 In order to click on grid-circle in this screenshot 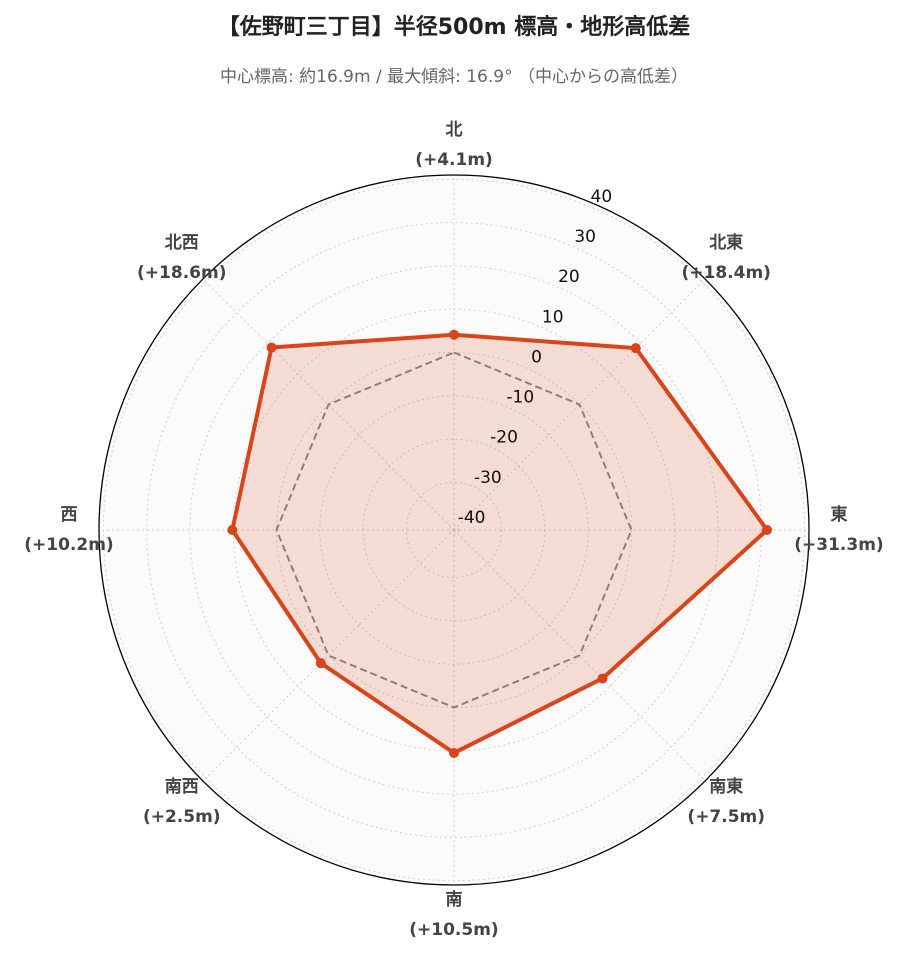, I will do `click(454, 530)`.